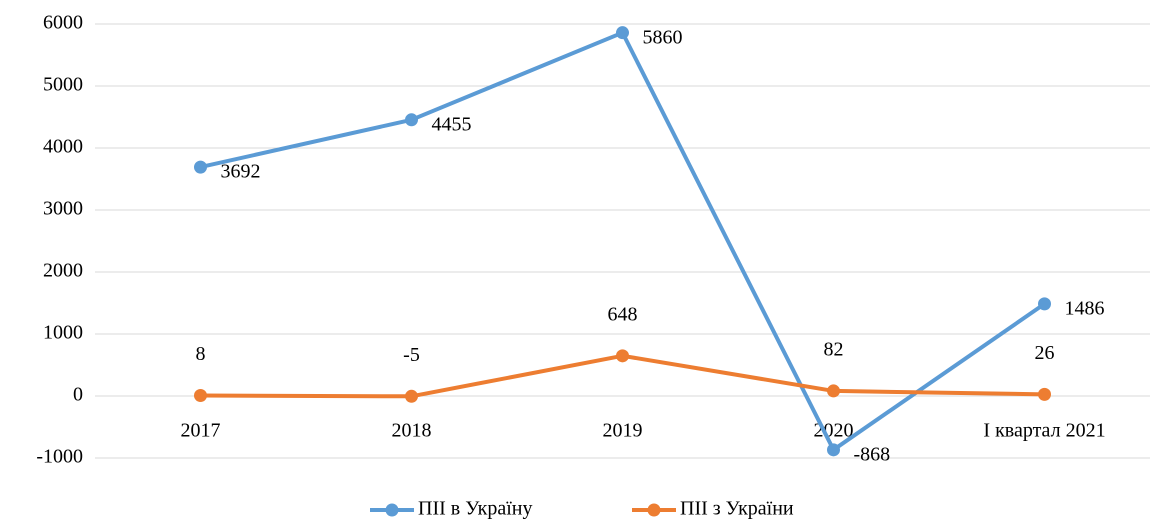  What do you see at coordinates (78, 395) in the screenshot?
I see `y-tick-label: 0` at bounding box center [78, 395].